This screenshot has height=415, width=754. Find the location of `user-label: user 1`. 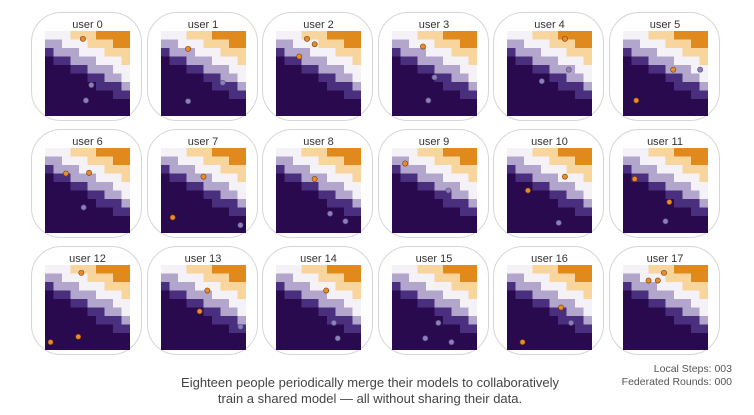

user-label: user 1 is located at coordinates (203, 25).